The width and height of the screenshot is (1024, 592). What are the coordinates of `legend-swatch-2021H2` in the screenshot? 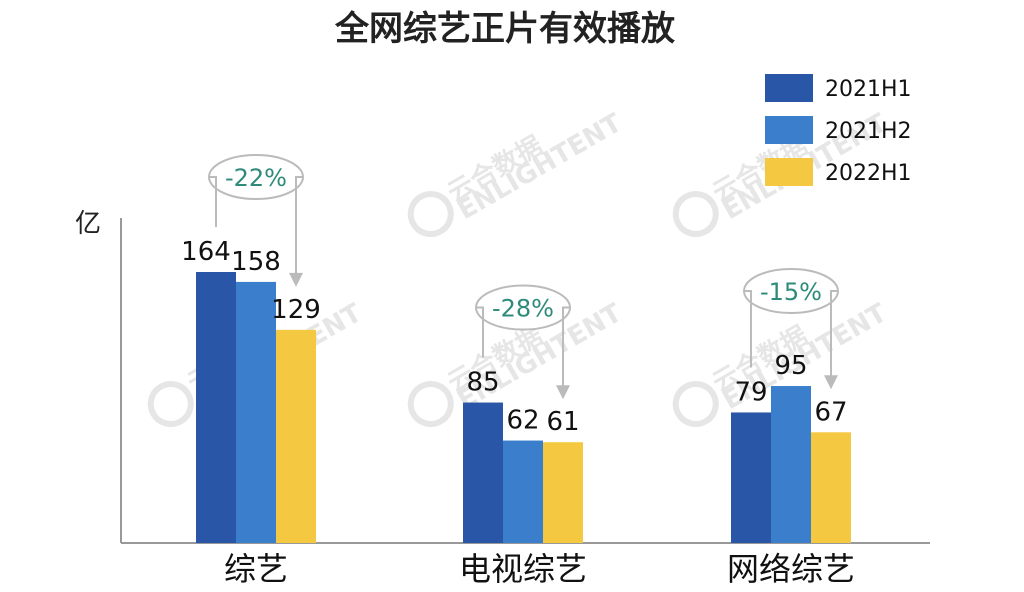 It's located at (789, 130).